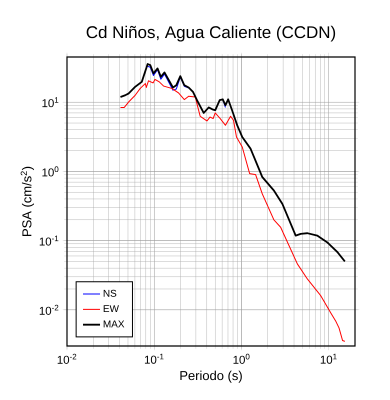 This screenshot has width=390, height=400. Describe the element at coordinates (49, 309) in the screenshot. I see `y-tick-label: 10$^{-2}$` at that location.